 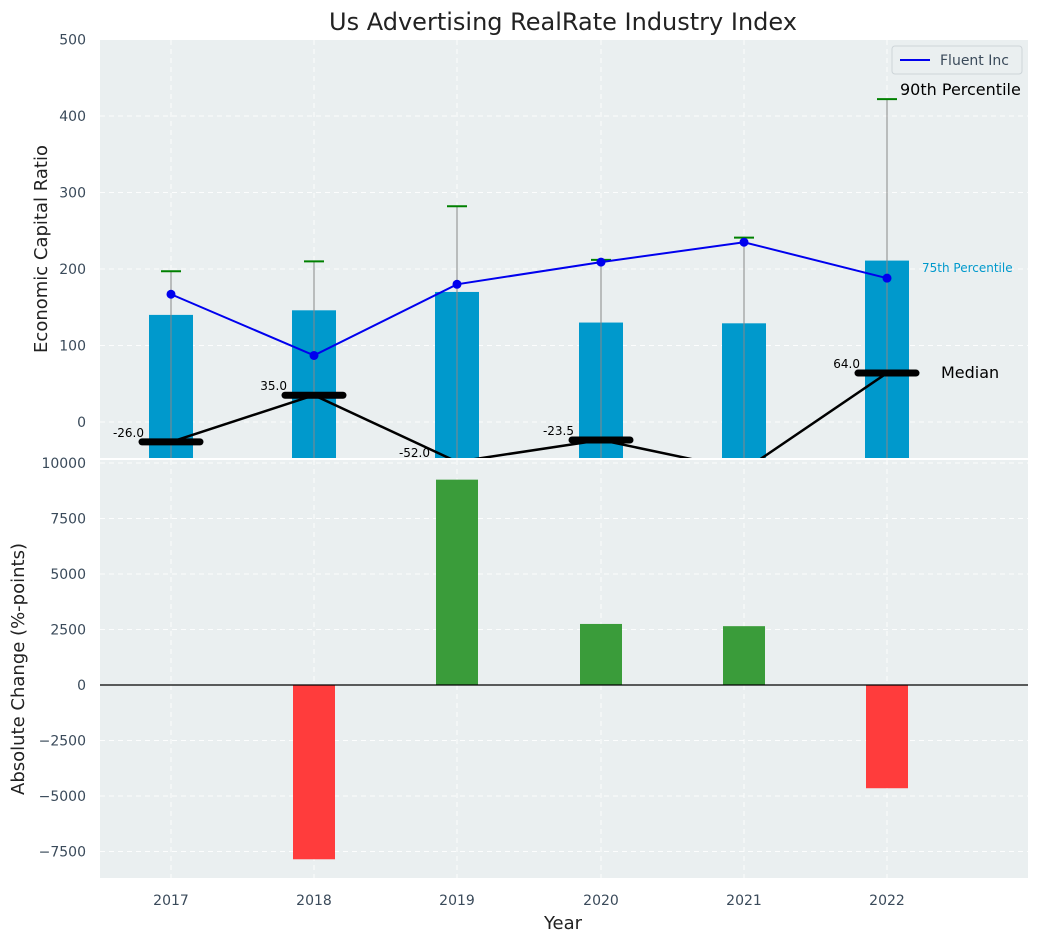 I want to click on fluent-line, so click(x=529, y=299).